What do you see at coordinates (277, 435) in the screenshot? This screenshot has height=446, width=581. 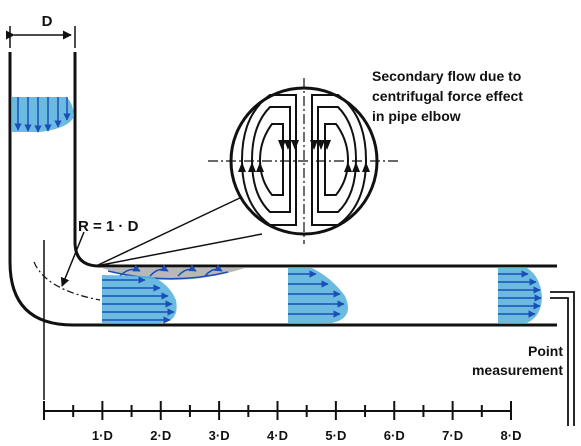 I see `scale-tick-label: 4·D` at bounding box center [277, 435].